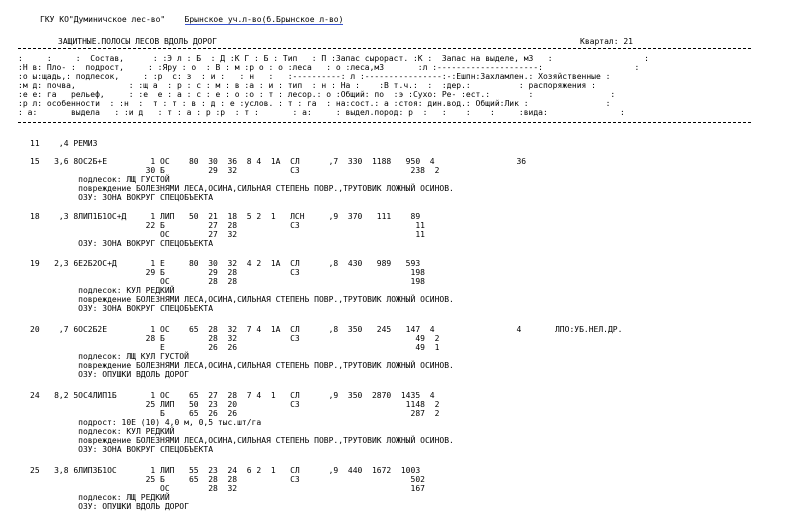 Image resolution: width=811 pixels, height=532 pixels. Describe the element at coordinates (227, 488) in the screenshot. I see `record-line: ОС 28 32 167` at that location.